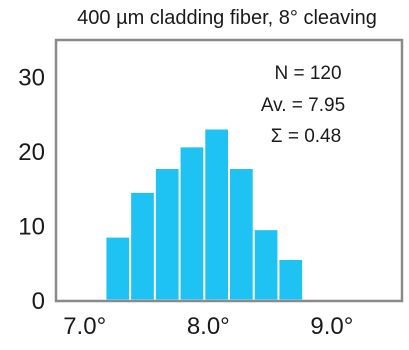 The height and width of the screenshot is (350, 409). Describe the element at coordinates (31, 189) in the screenshot. I see `y-ticks-group: 0 10 20 30` at that location.